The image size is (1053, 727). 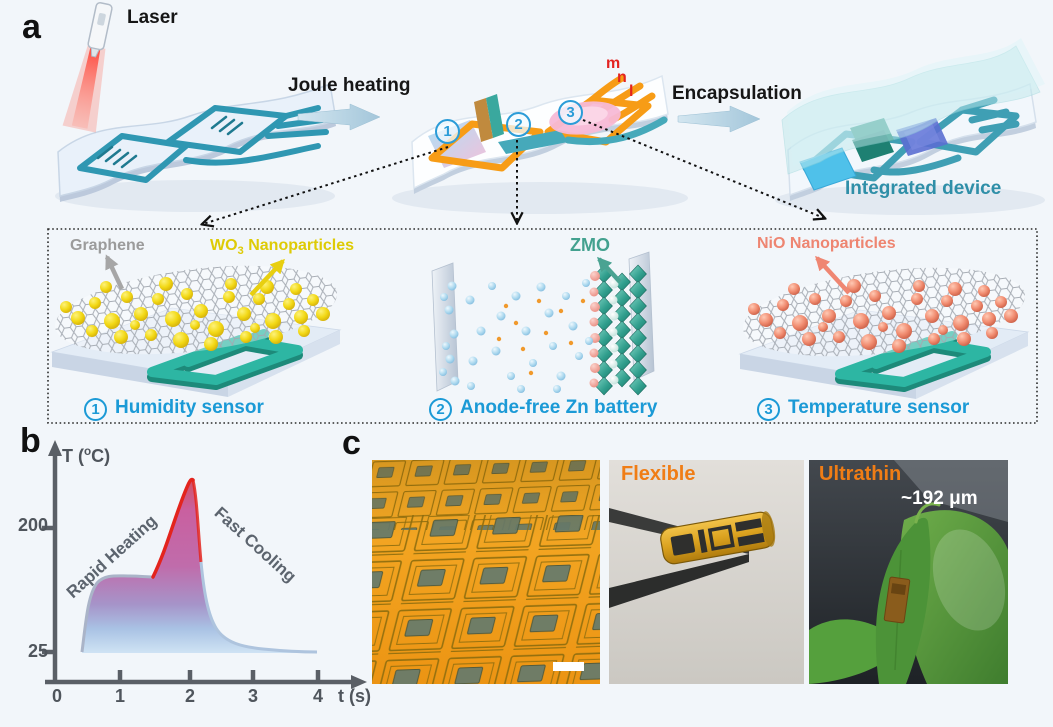 What do you see at coordinates (737, 93) in the screenshot?
I see `encapsulation-label: Encapsulation` at bounding box center [737, 93].